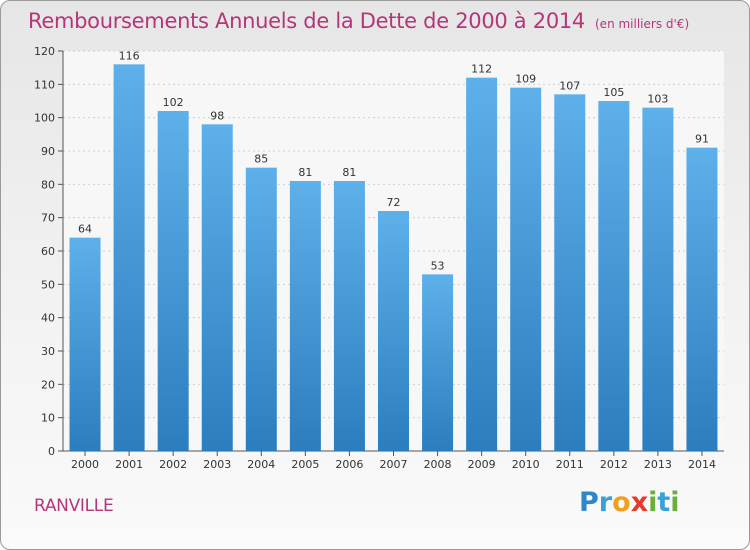  I want to click on data-label: 109, so click(525, 79).